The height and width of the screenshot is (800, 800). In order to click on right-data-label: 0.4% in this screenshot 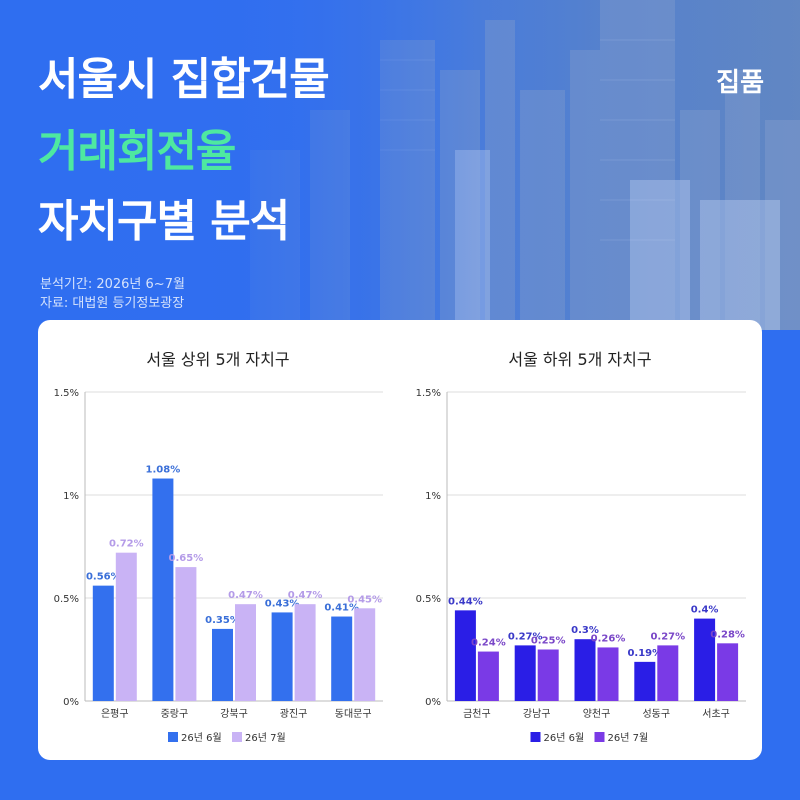, I will do `click(705, 610)`.